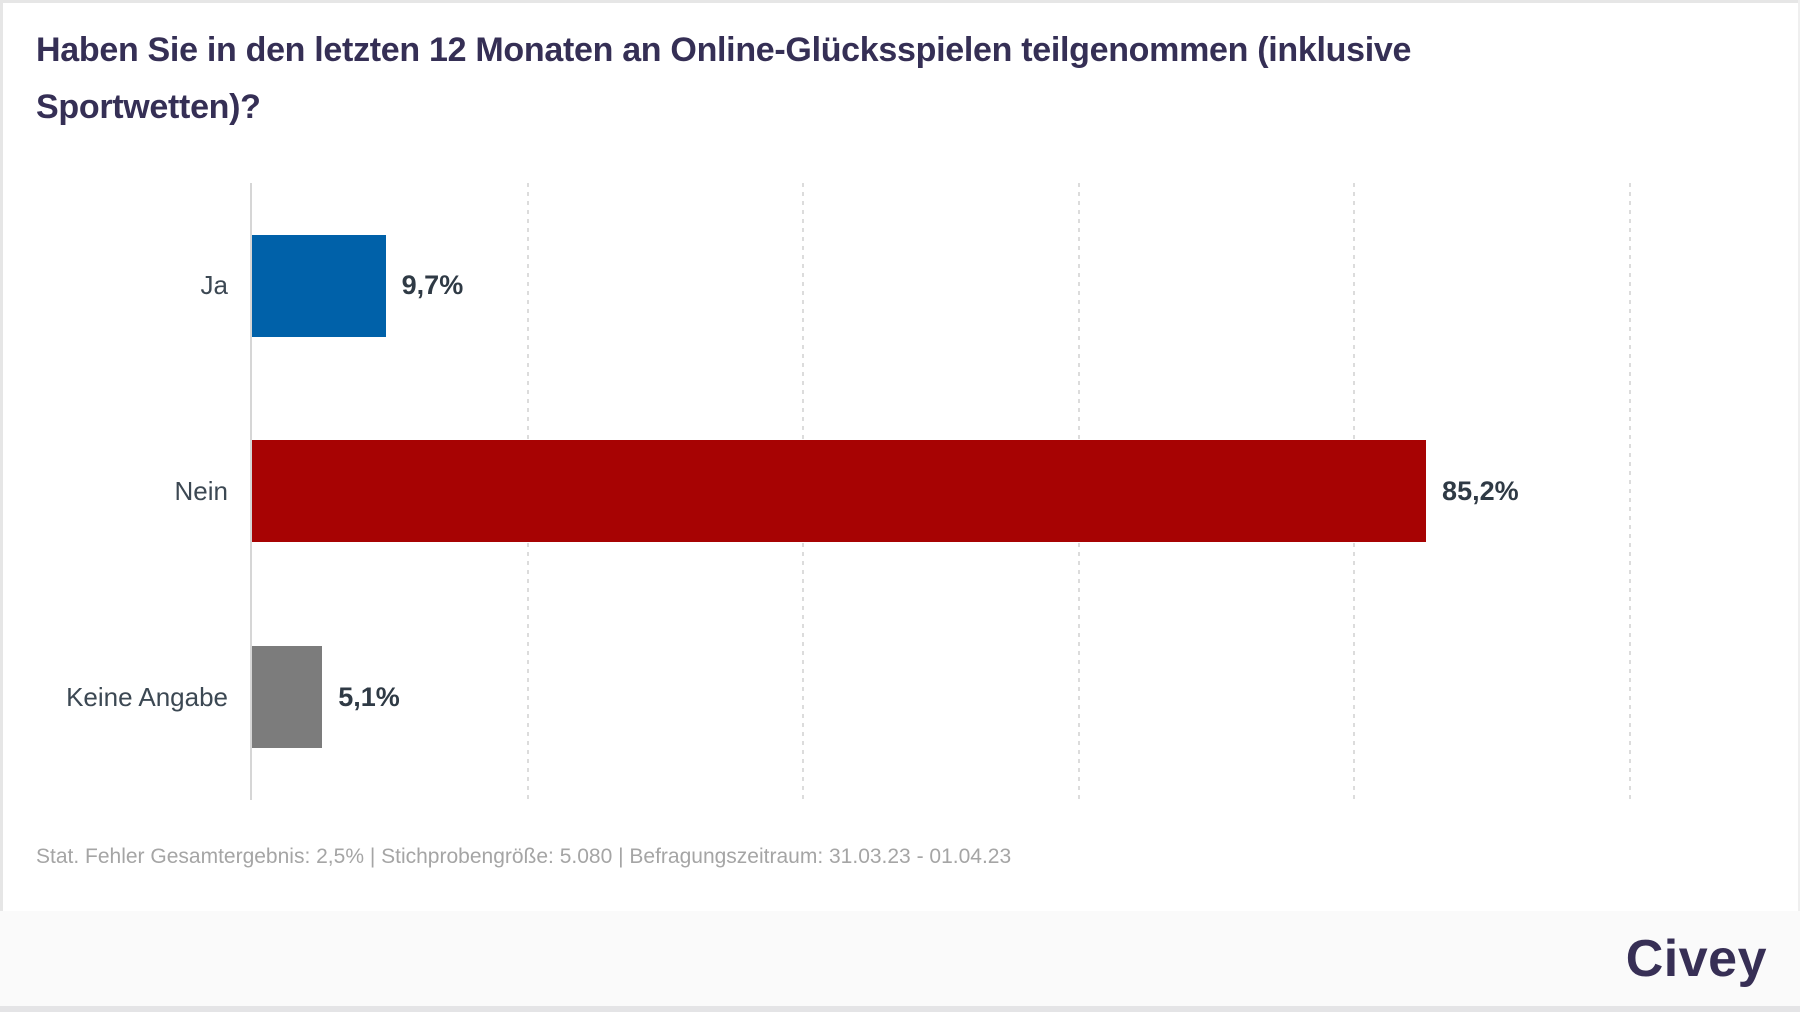 This screenshot has height=1012, width=1800. Describe the element at coordinates (1480, 490) in the screenshot. I see `value-label-nein: 85,2%` at that location.